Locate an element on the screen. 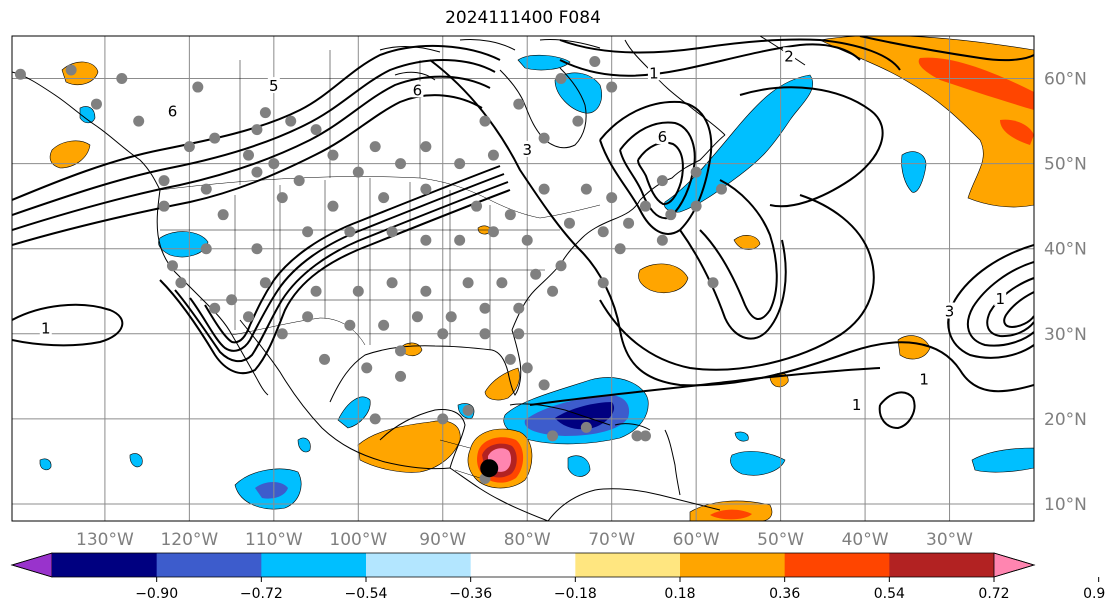 This screenshot has width=1105, height=615. shade-orange-atlantic-38n is located at coordinates (663, 278).